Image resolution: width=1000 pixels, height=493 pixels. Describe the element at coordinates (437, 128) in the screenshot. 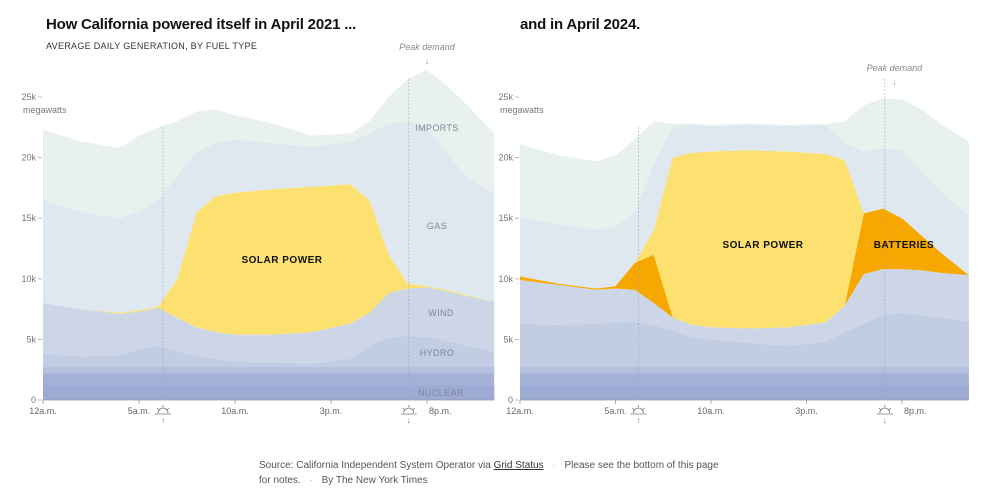

I see `series-label-imports: IMPORTS` at that location.